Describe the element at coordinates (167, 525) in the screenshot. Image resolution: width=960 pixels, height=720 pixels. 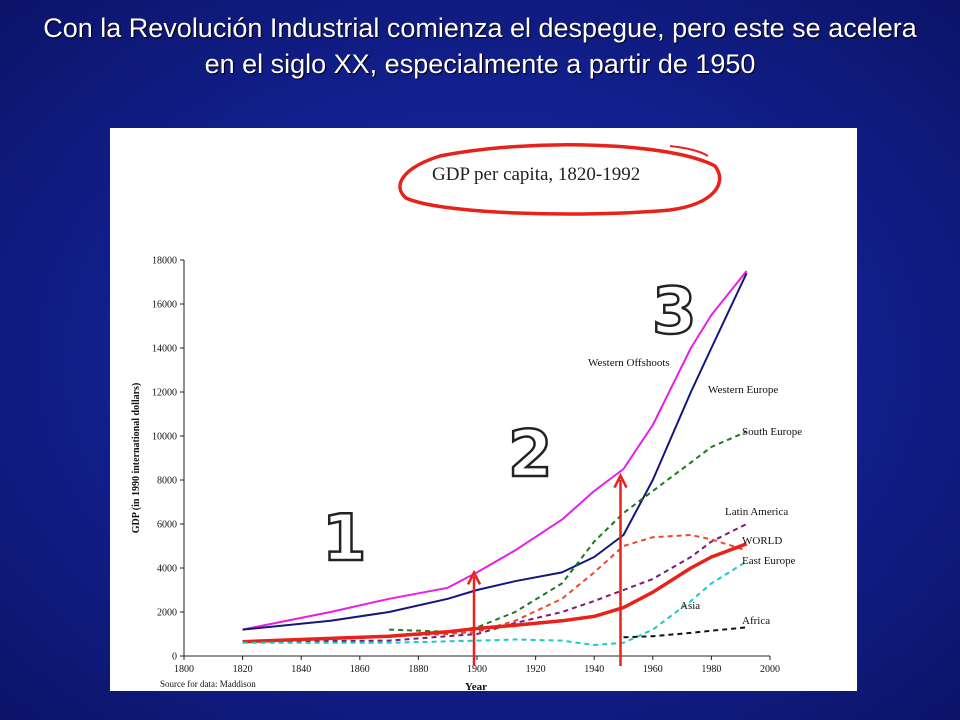
I see `y-tick-label: 6000` at that location.